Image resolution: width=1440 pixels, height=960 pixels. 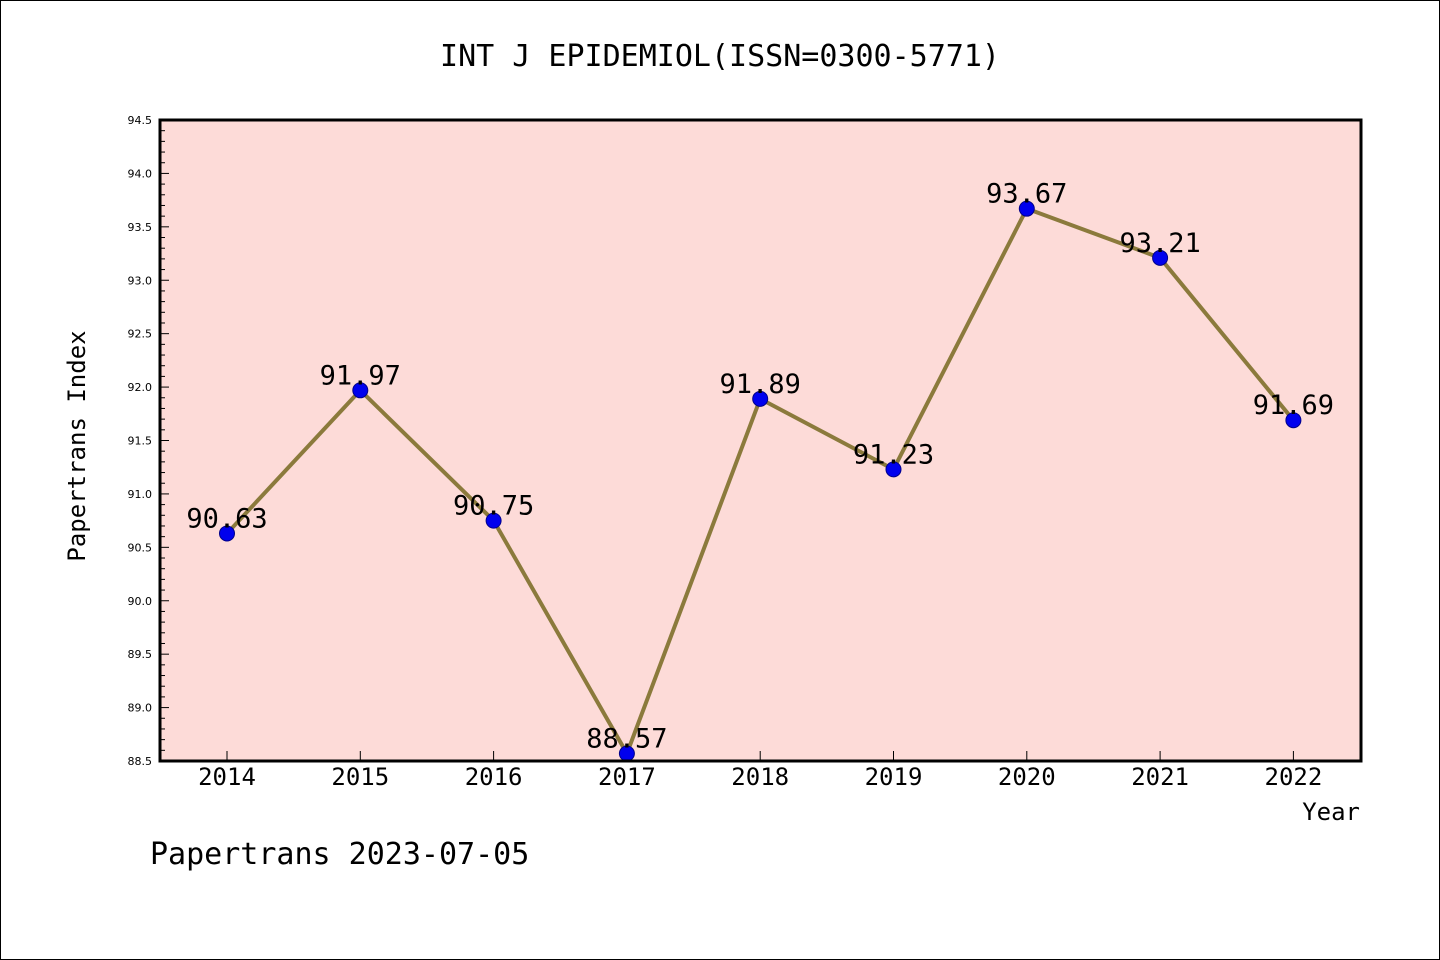 What do you see at coordinates (140, 441) in the screenshot?
I see `y-tick-label: 91.5` at bounding box center [140, 441].